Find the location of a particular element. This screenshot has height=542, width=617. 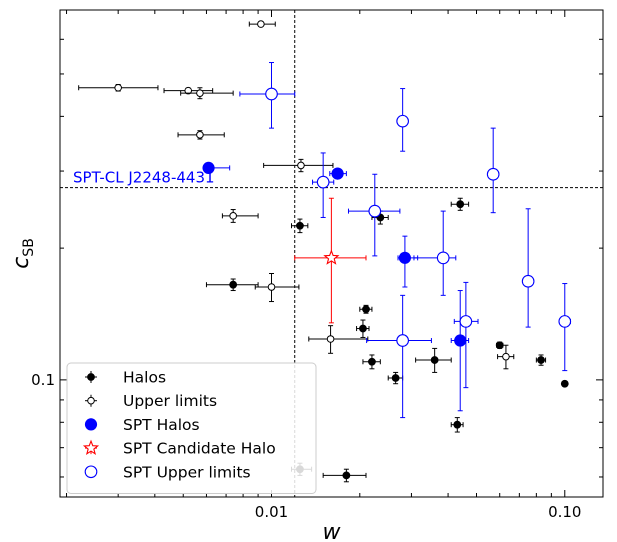

x-axis-label: w is located at coordinates (332, 531).